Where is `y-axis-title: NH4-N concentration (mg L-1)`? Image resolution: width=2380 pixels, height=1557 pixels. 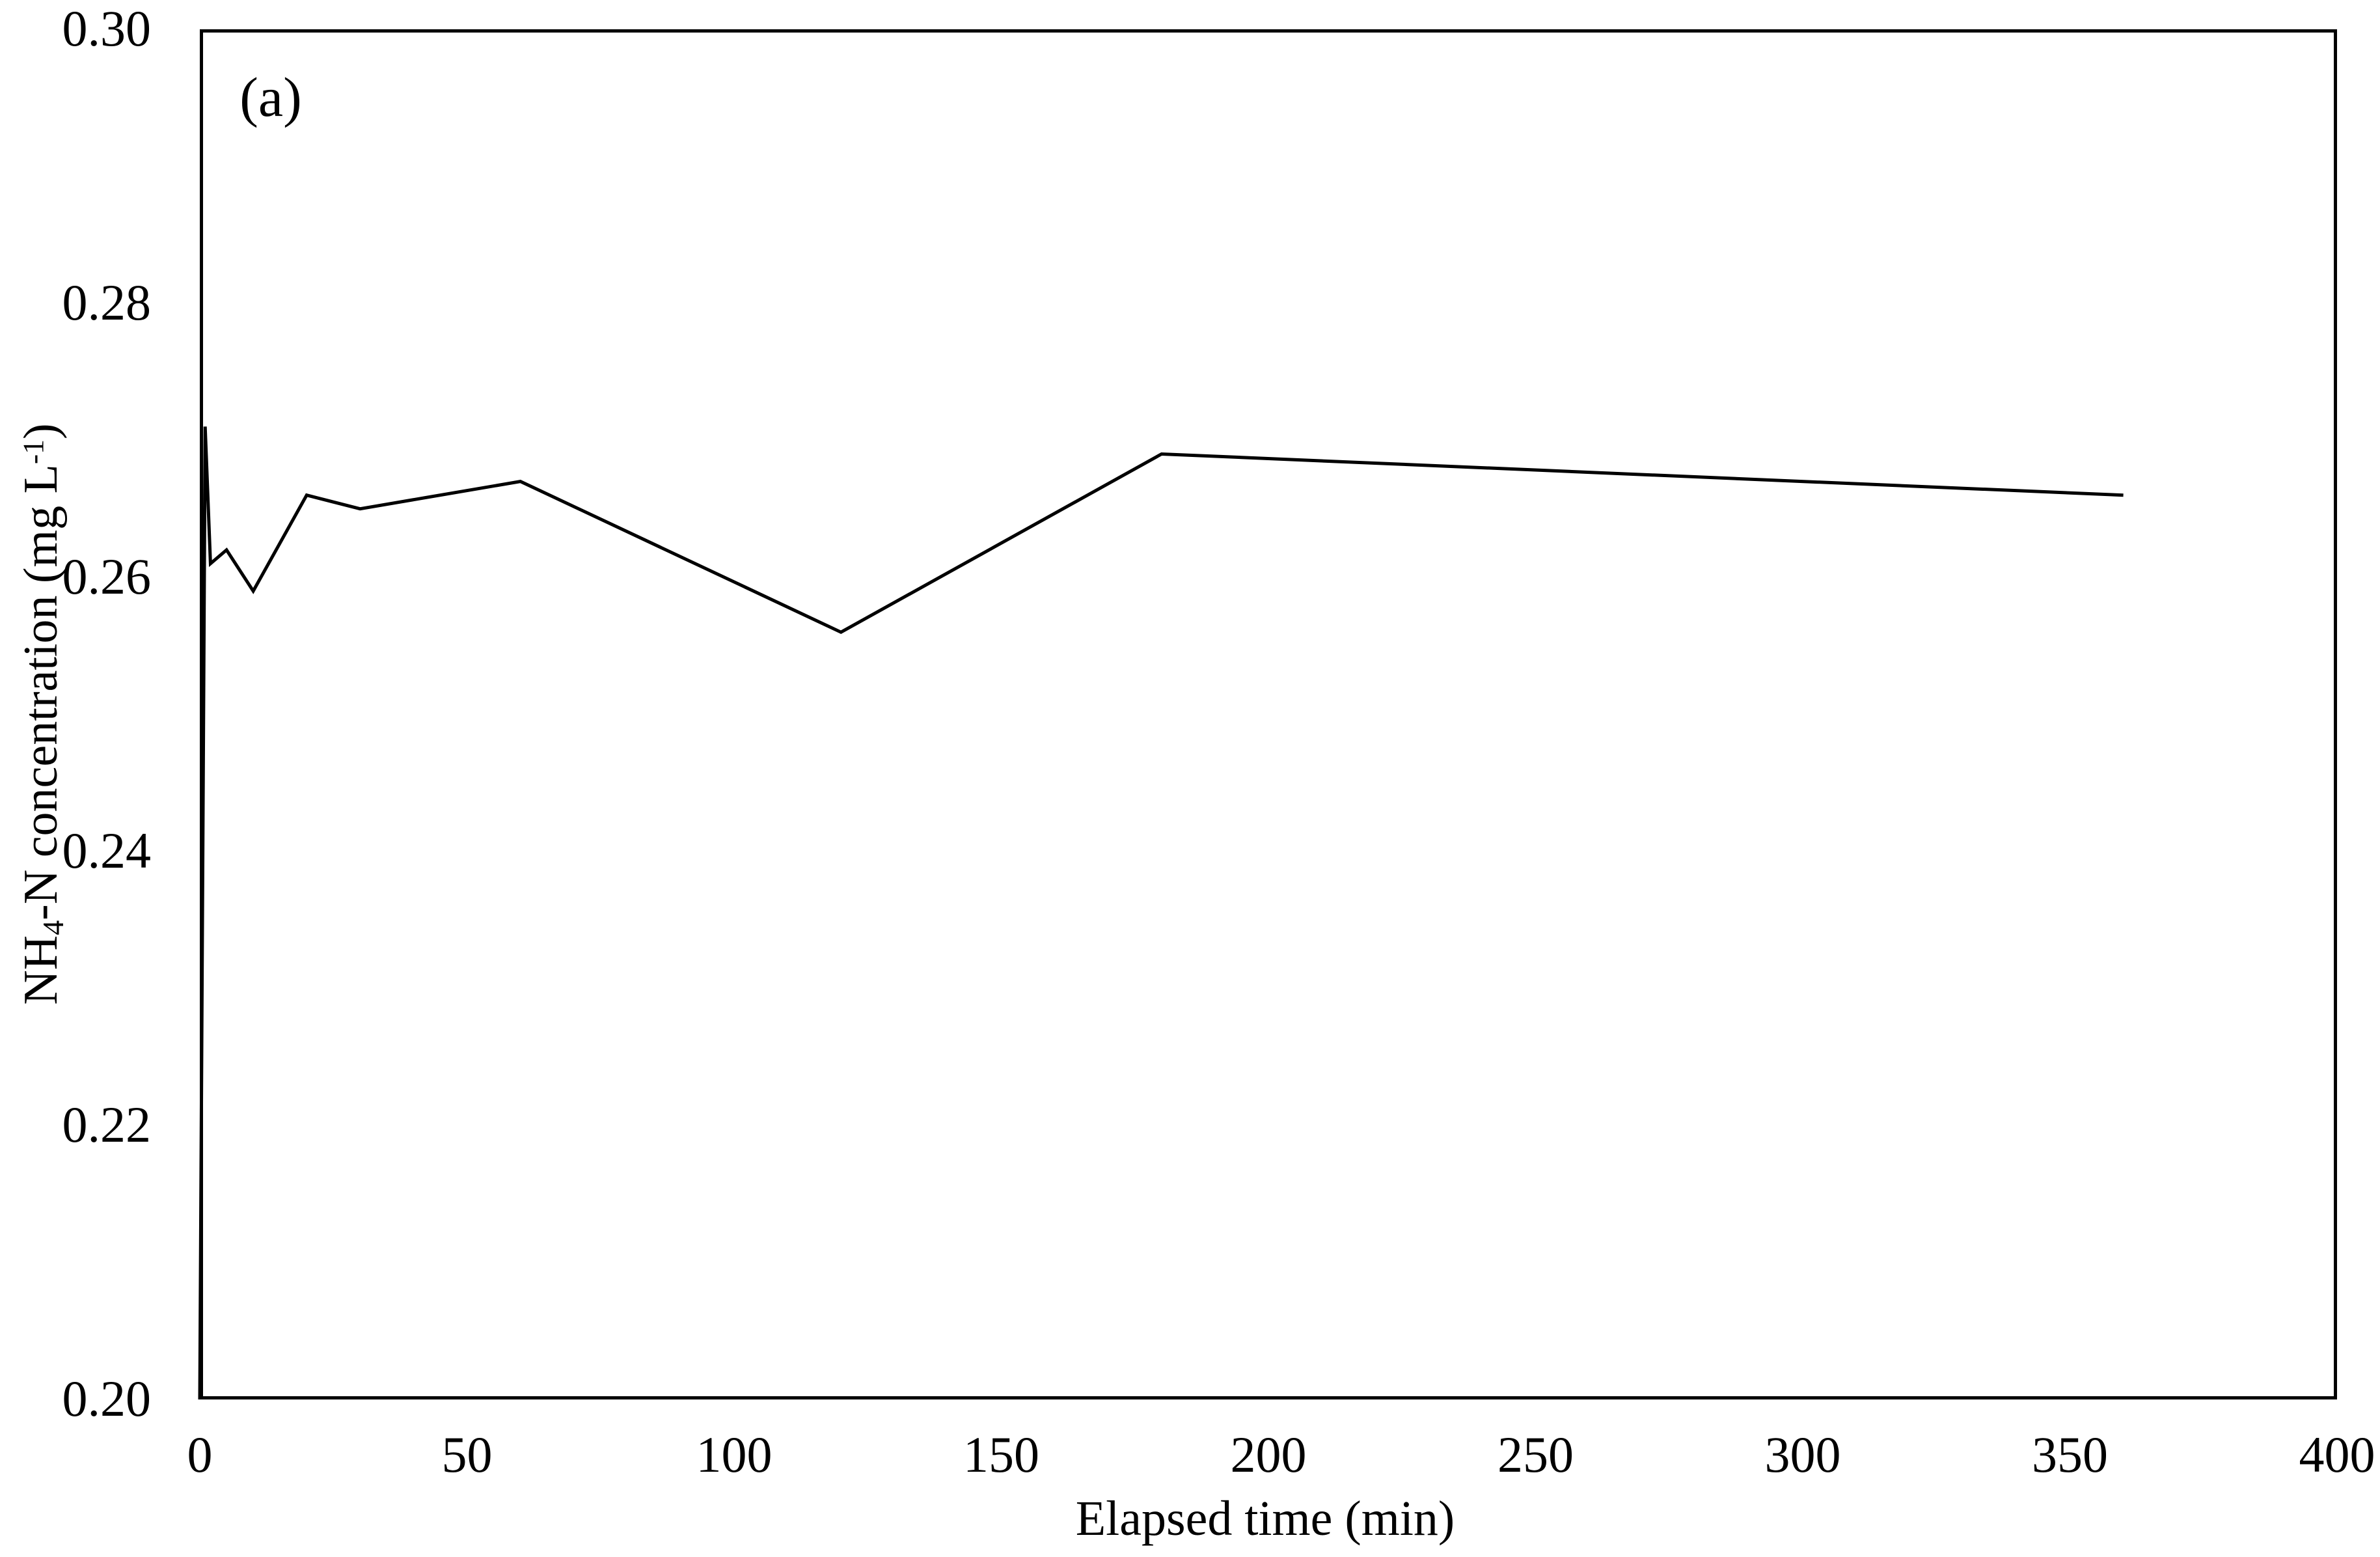
y-axis-title: NH4-N concentration (mg L-1) is located at coordinates (42, 714).